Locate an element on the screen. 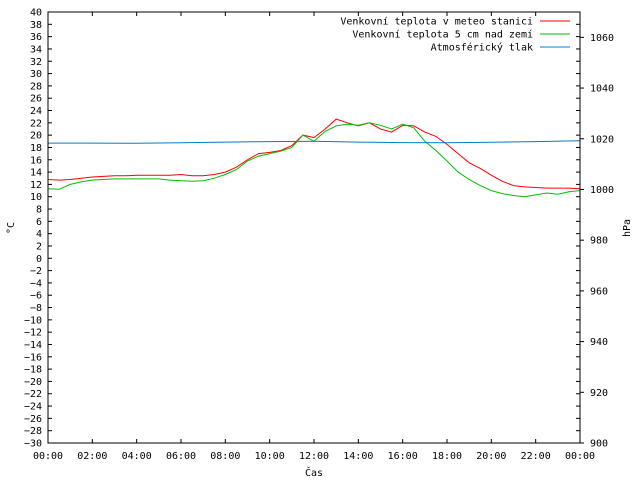  y-tick-label: 40 is located at coordinates (36, 13).